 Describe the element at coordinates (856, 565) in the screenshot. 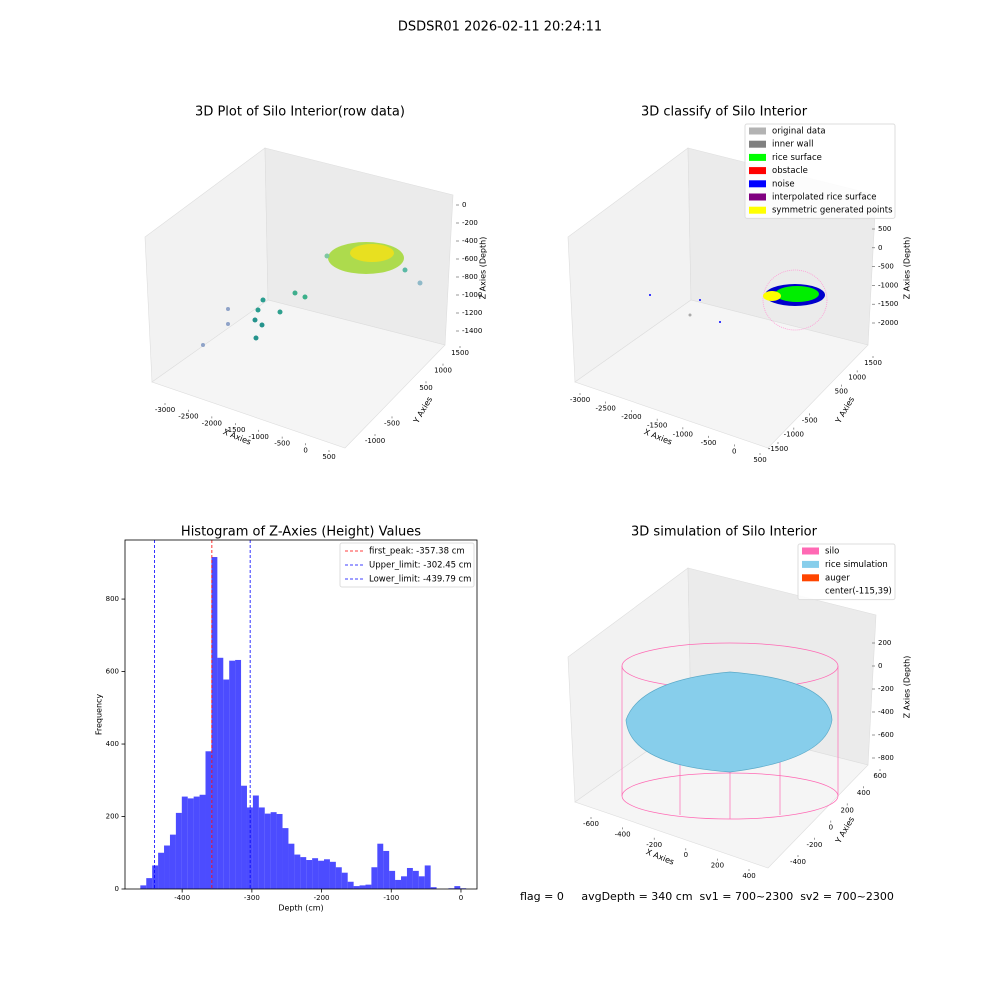

I see `legend-label: rice simulation` at that location.